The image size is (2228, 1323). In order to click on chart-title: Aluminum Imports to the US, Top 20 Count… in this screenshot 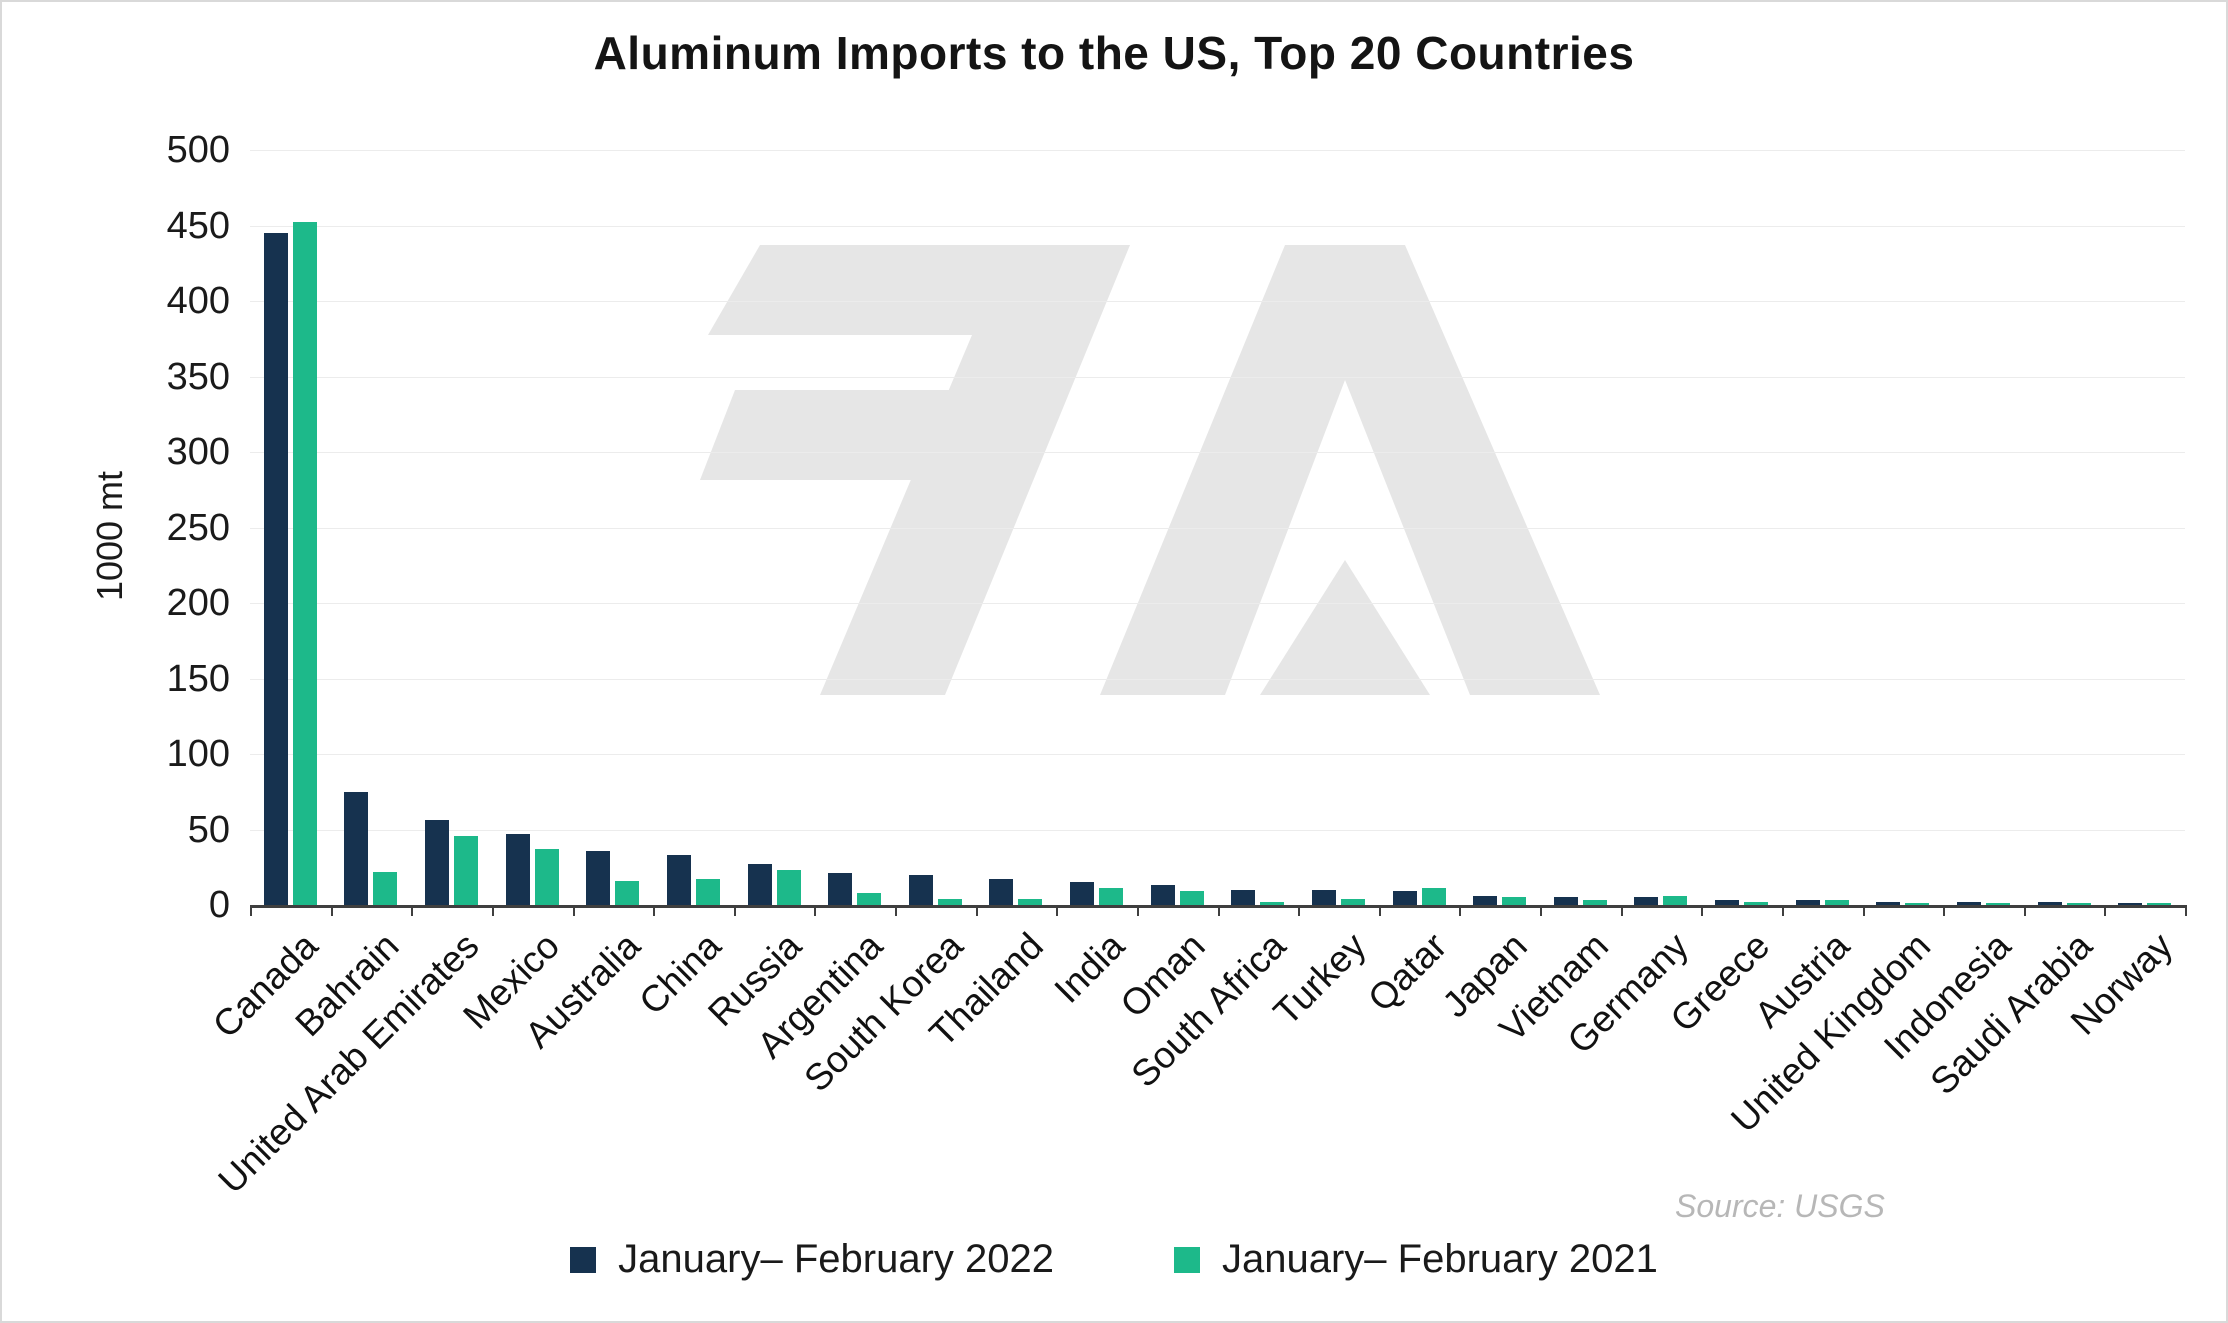, I will do `click(1114, 53)`.